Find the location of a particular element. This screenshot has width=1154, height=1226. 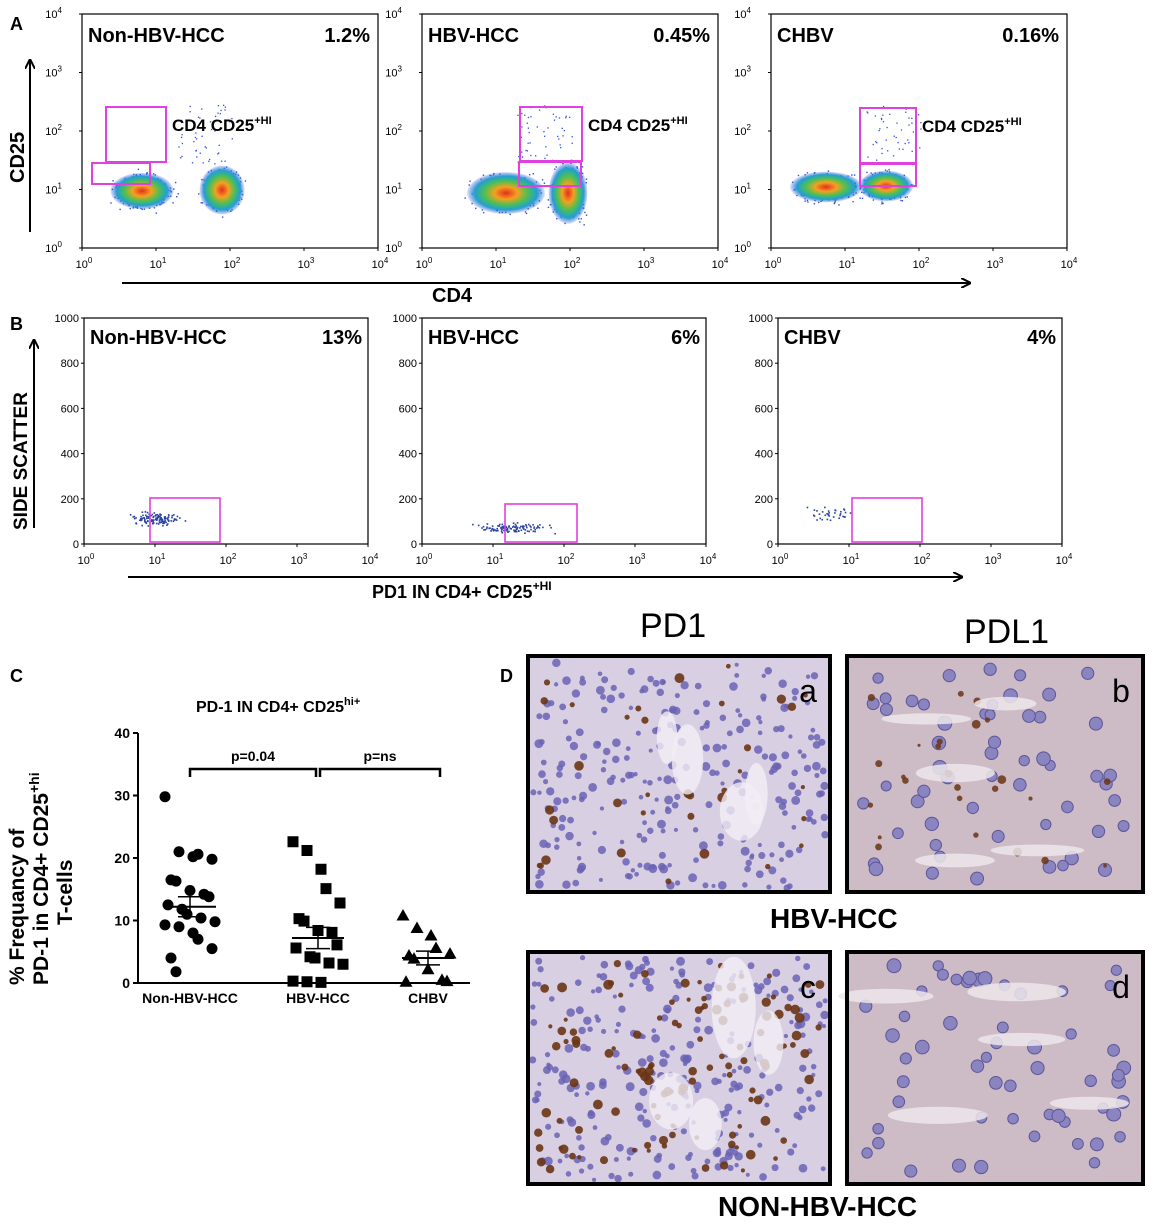

panel-c-p-value: p=ns is located at coordinates (379, 756).